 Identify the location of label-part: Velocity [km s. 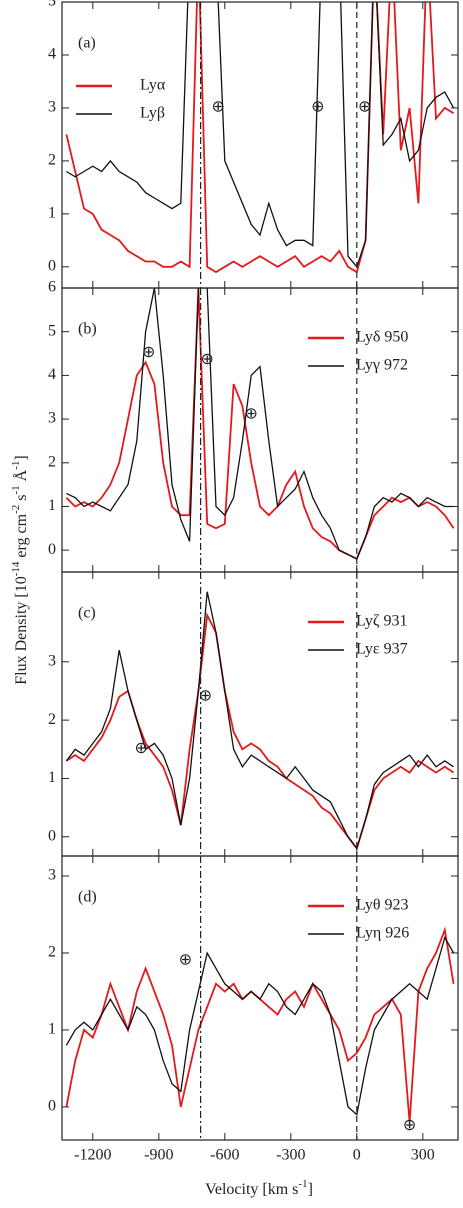
(251, 1189).